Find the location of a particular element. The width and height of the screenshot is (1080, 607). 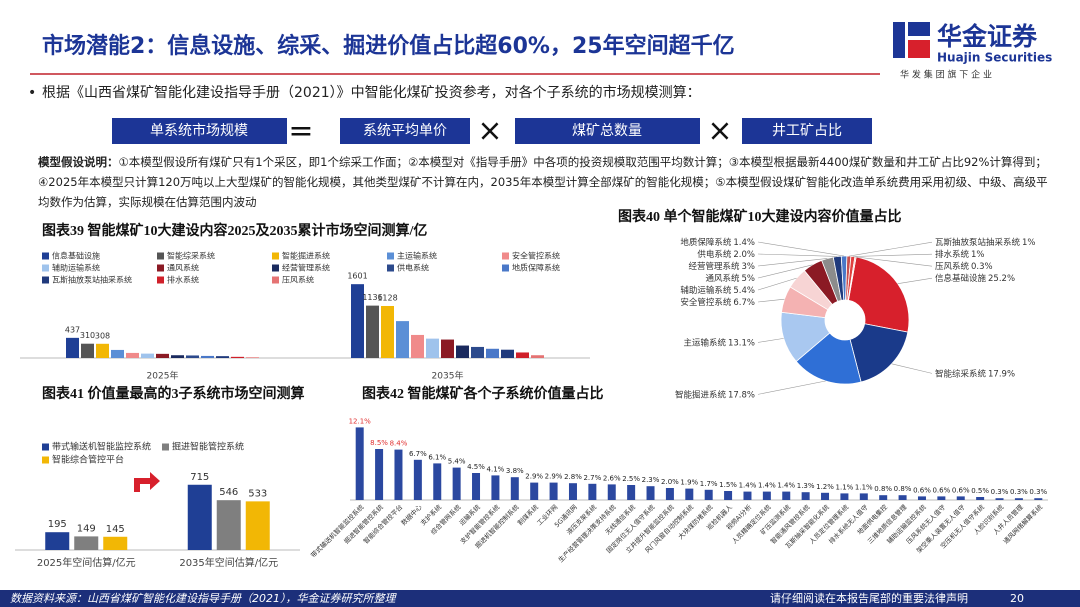

data-label: 1.9% is located at coordinates (689, 483).